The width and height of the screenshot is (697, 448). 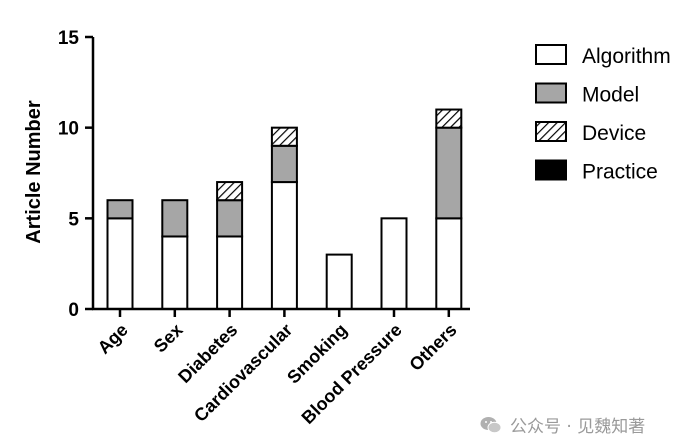 What do you see at coordinates (68, 129) in the screenshot?
I see `y-tick-label: 10` at bounding box center [68, 129].